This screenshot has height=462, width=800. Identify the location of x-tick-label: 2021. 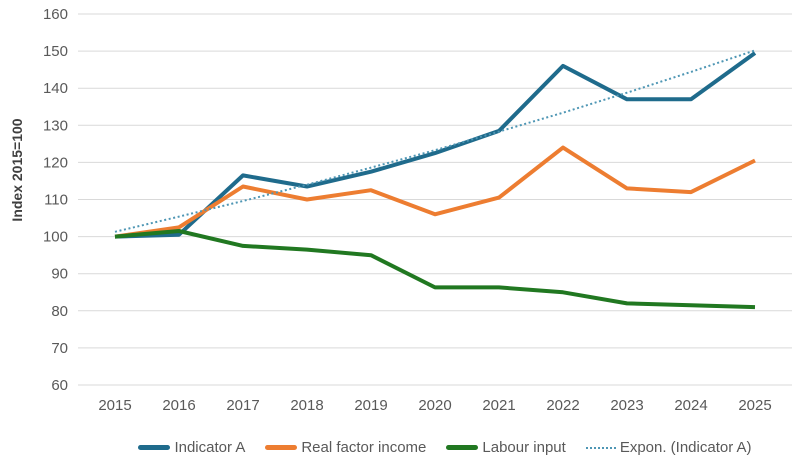
(498, 405).